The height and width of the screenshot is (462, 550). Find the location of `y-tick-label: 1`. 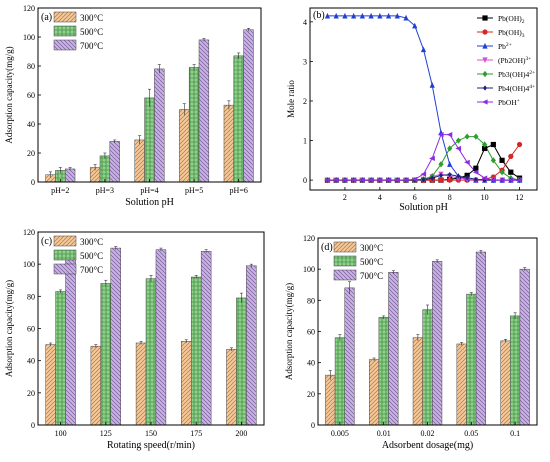

y-tick-label: 1 is located at coordinates (305, 141).